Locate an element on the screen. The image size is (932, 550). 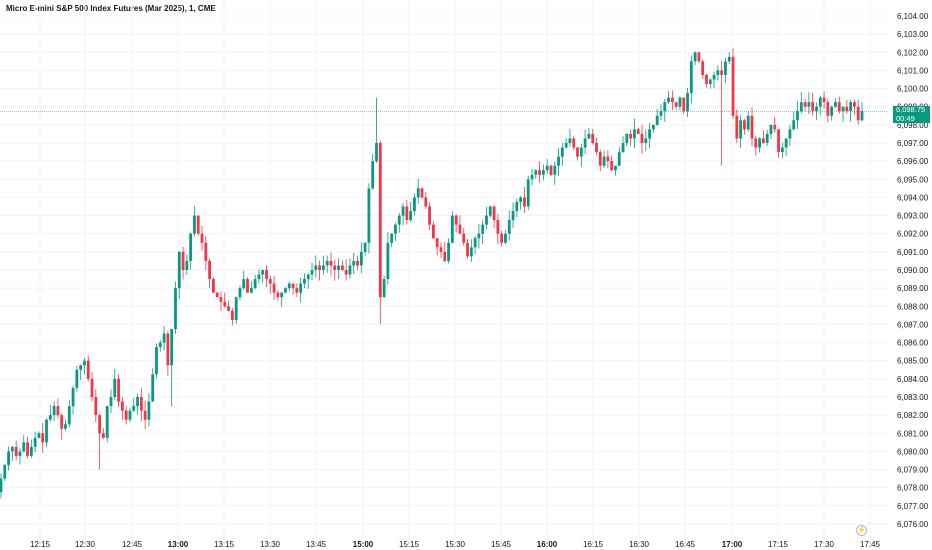
time-tick-label: 17:15 is located at coordinates (778, 544).